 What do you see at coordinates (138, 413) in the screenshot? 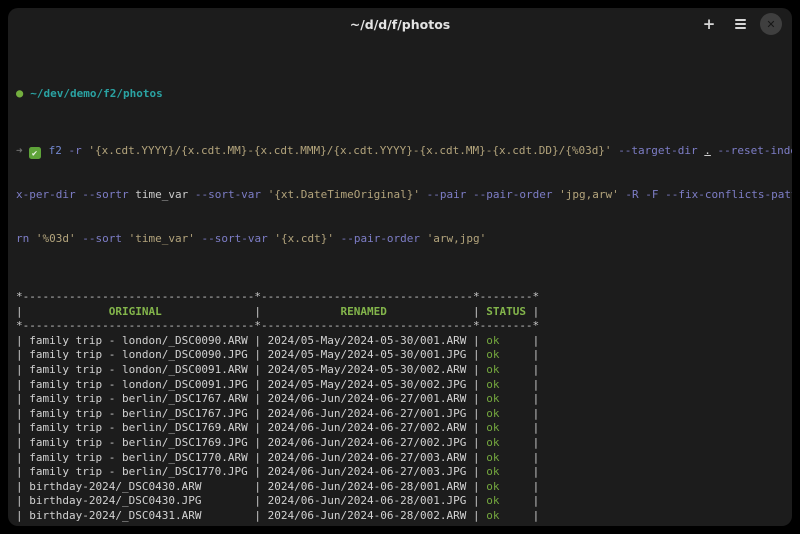
I see `table-text: family trip - berlin/_DSC1767.JPG` at bounding box center [138, 413].